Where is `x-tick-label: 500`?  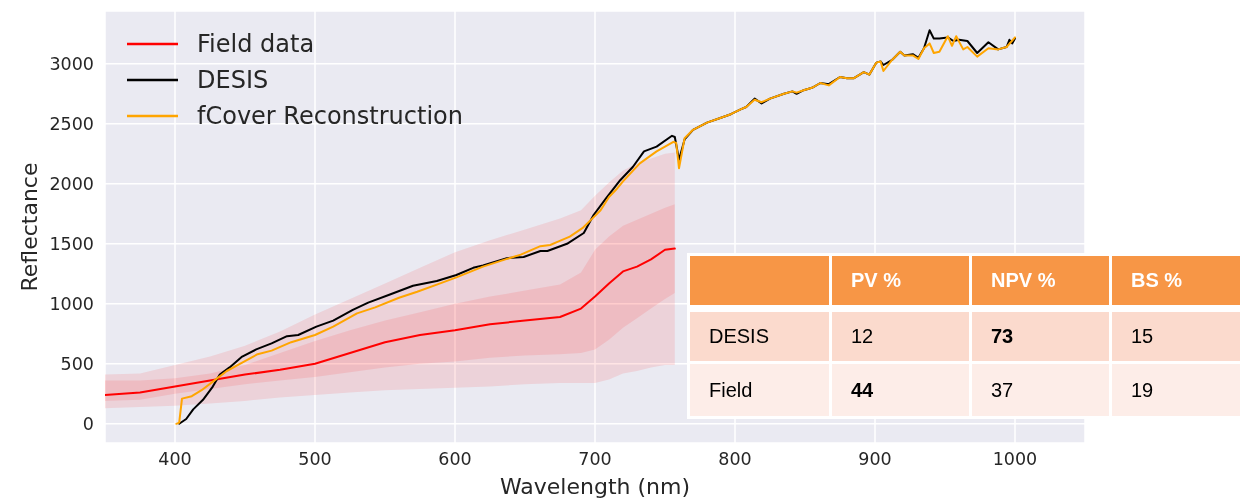 x-tick-label: 500 is located at coordinates (315, 459).